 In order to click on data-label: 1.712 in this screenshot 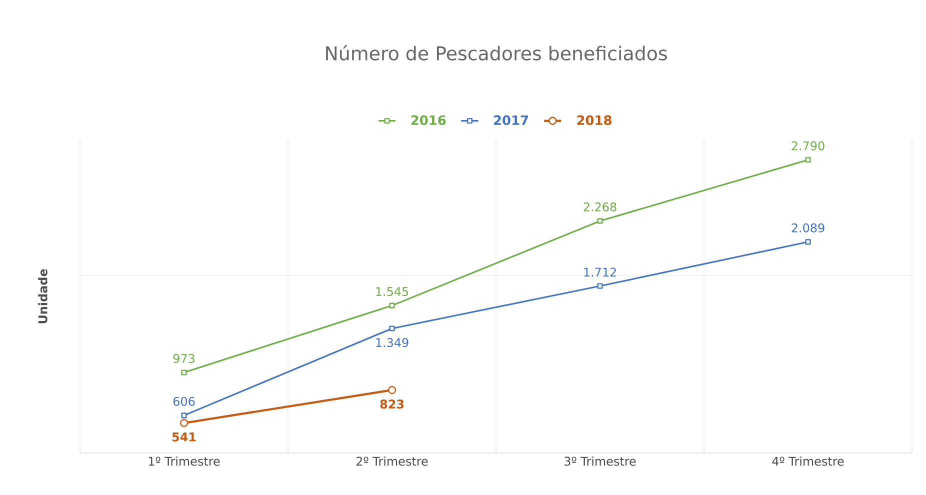, I will do `click(600, 272)`.